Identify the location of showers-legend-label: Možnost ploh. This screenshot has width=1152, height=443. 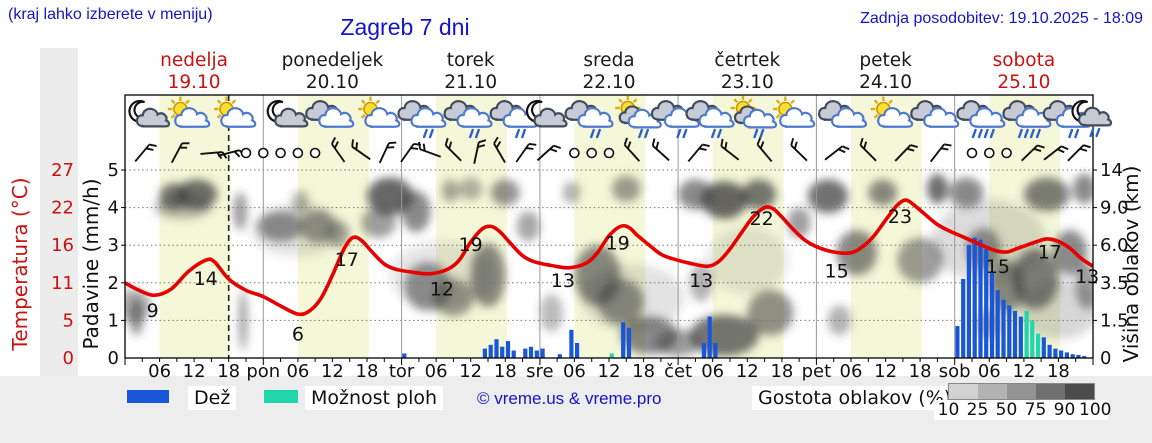
(374, 398).